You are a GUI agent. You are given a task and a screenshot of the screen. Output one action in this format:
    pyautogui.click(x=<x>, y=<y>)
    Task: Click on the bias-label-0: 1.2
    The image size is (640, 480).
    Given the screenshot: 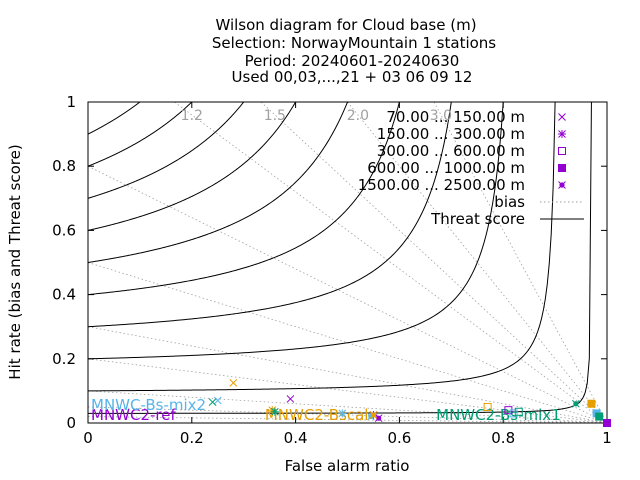 What is the action you would take?
    pyautogui.click(x=192, y=116)
    